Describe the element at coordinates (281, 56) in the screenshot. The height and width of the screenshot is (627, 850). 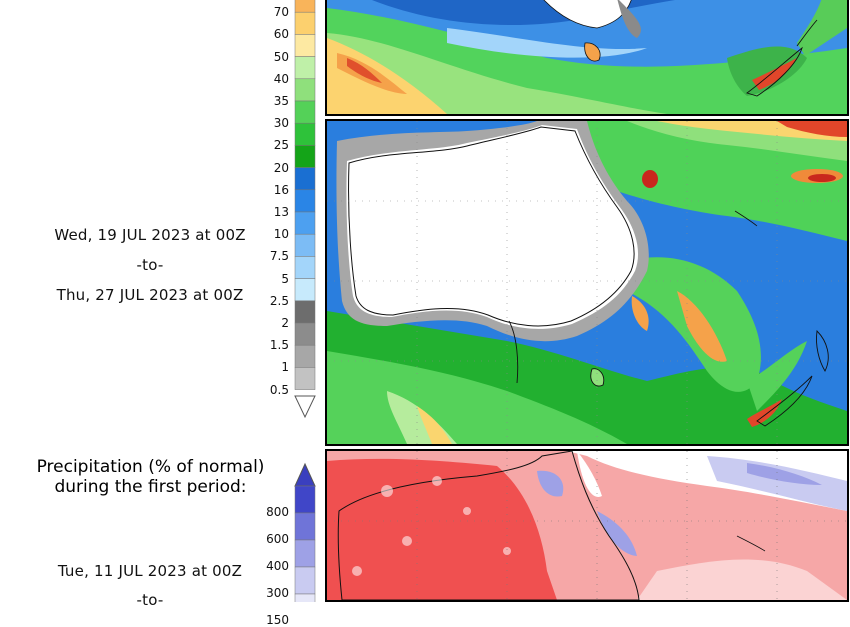
I see `colorbar-tick-label: 50` at that location.